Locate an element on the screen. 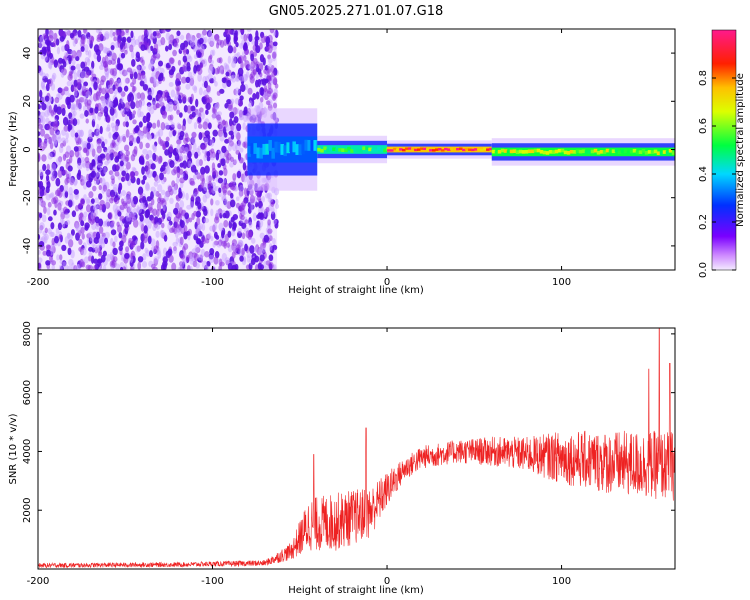  snr-x-tick-label: 0 is located at coordinates (387, 581).